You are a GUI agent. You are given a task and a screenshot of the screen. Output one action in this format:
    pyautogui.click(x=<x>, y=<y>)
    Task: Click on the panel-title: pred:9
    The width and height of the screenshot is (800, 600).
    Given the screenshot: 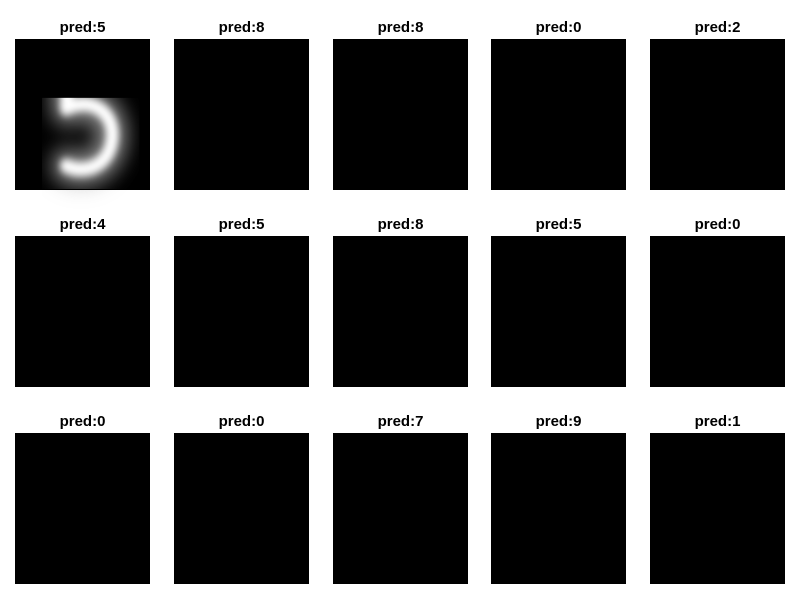 What is the action you would take?
    pyautogui.click(x=559, y=421)
    